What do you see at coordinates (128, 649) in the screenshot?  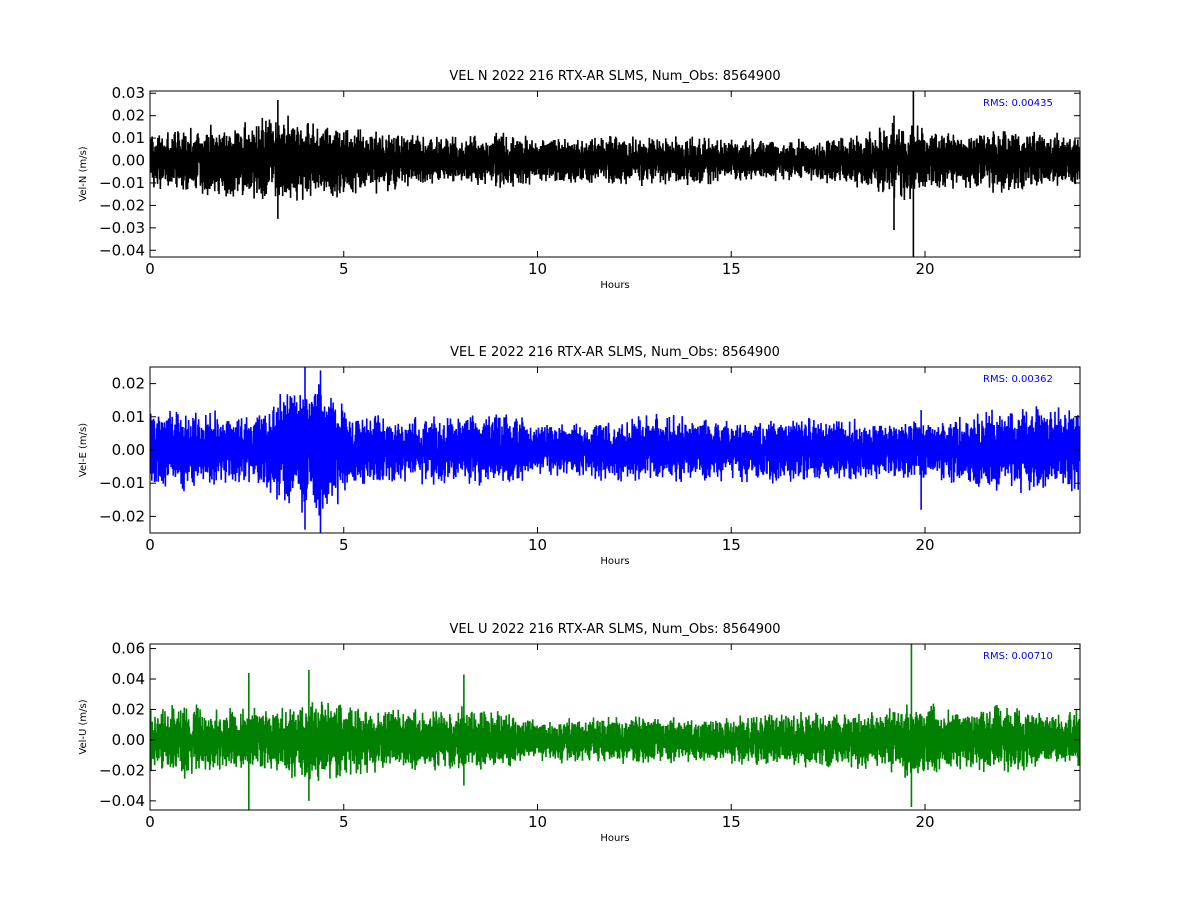 I see `y-tick-label: 0.06` at bounding box center [128, 649].